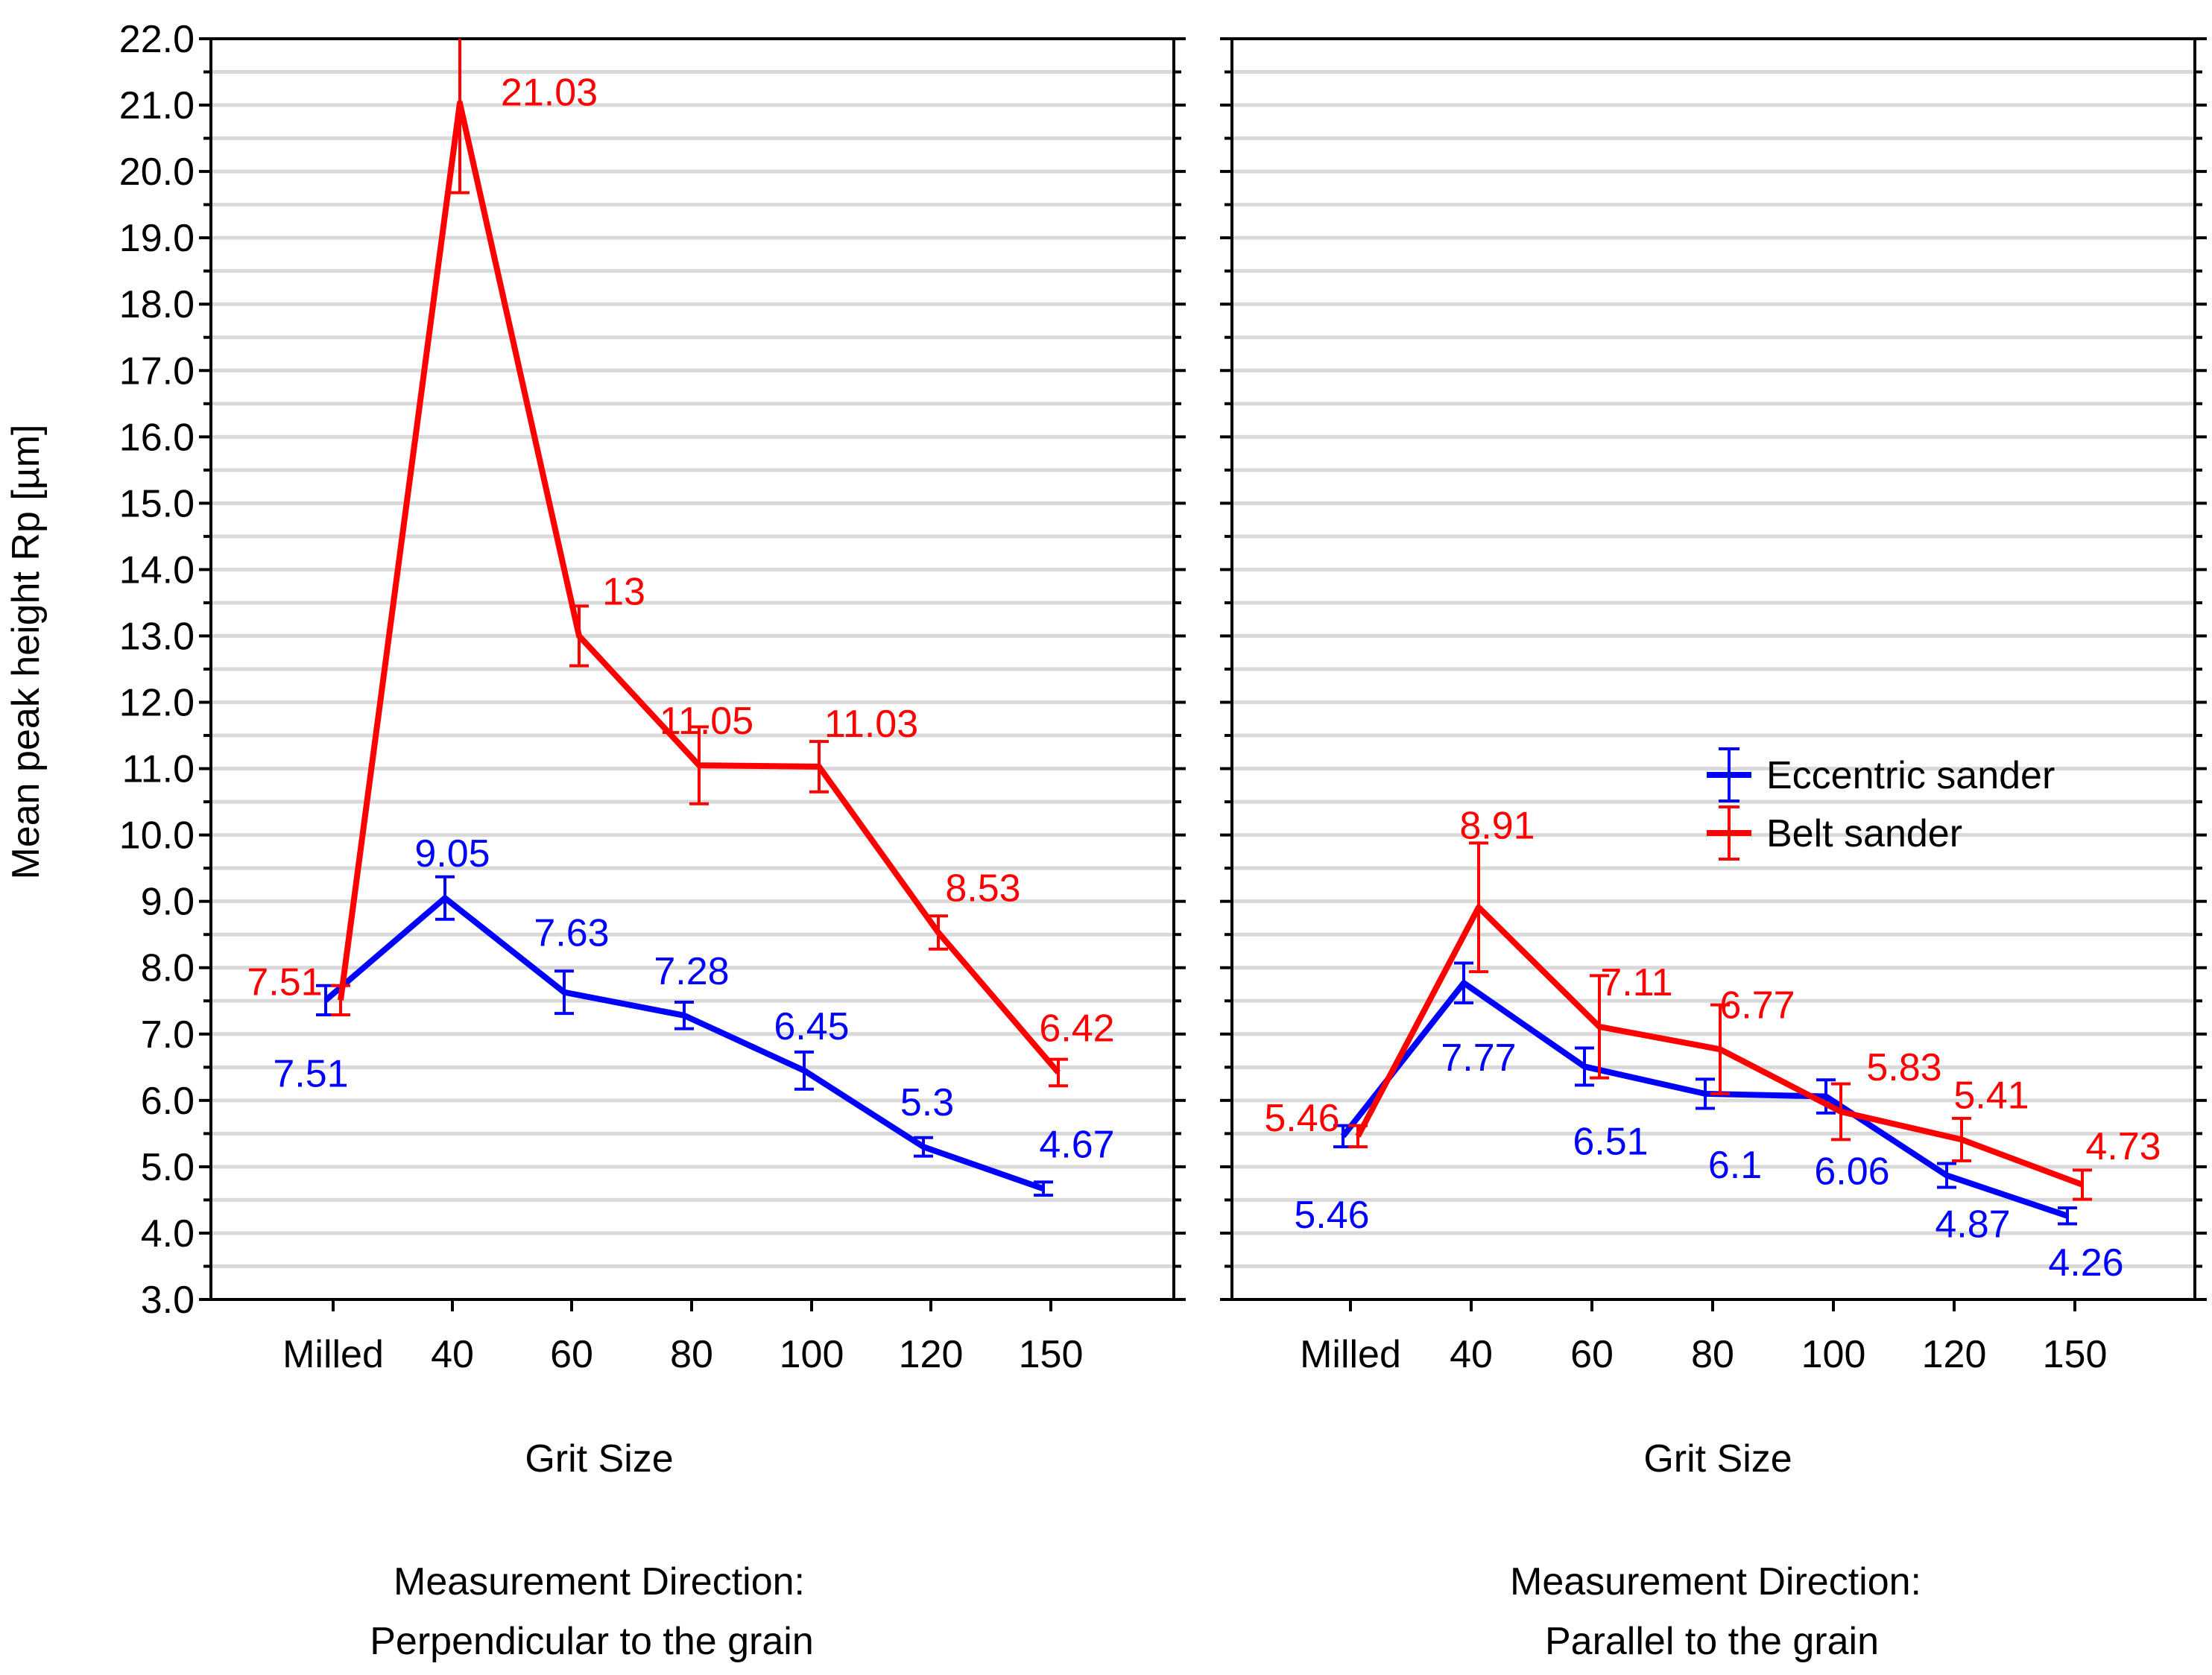 This screenshot has height=1675, width=2212. What do you see at coordinates (871, 724) in the screenshot?
I see `data-label: 11.03` at bounding box center [871, 724].